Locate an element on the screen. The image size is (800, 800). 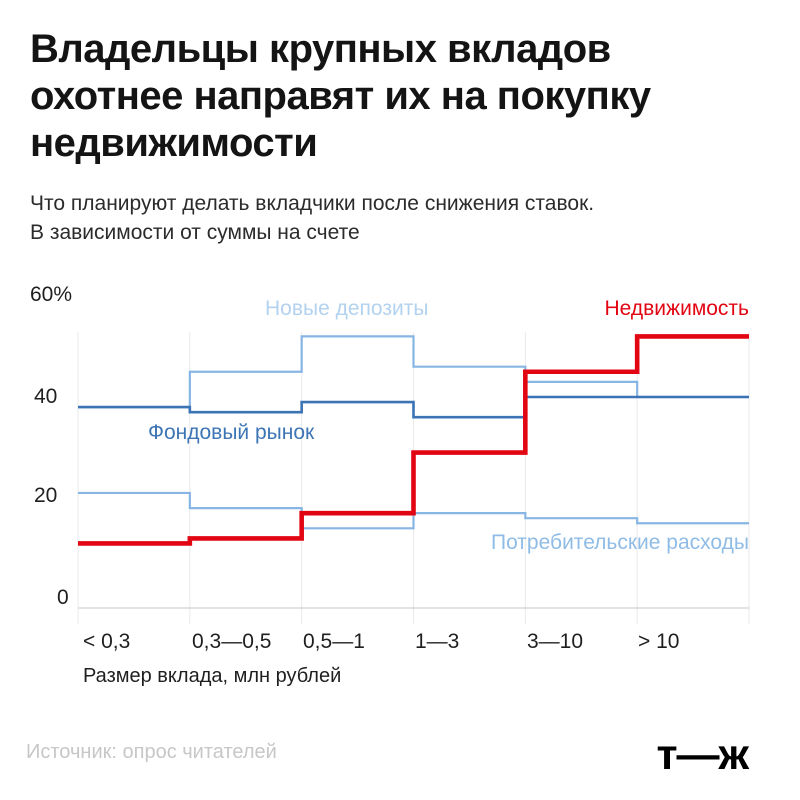
series-label-stock-market: Фондовый рынок is located at coordinates (231, 432).